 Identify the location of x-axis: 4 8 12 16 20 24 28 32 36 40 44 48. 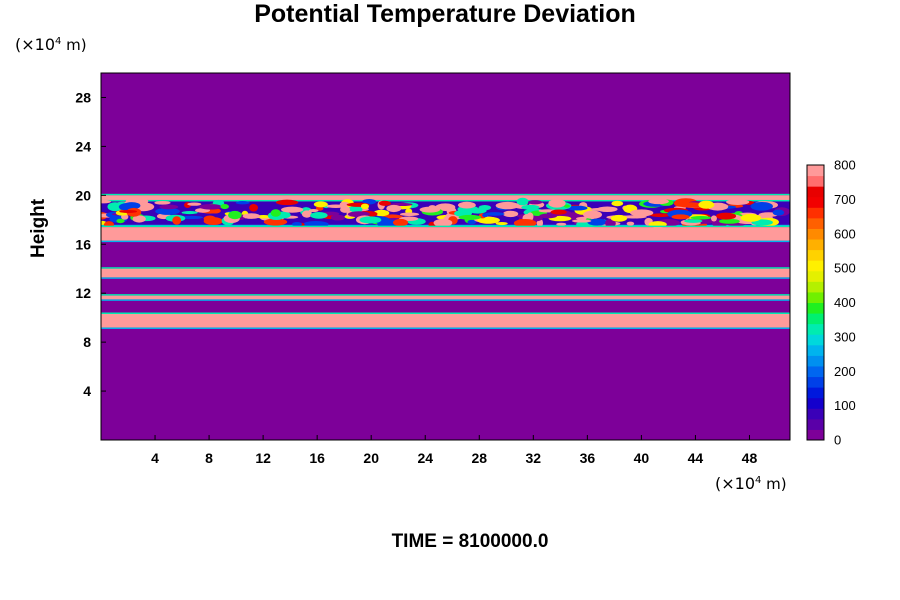
(454, 450).